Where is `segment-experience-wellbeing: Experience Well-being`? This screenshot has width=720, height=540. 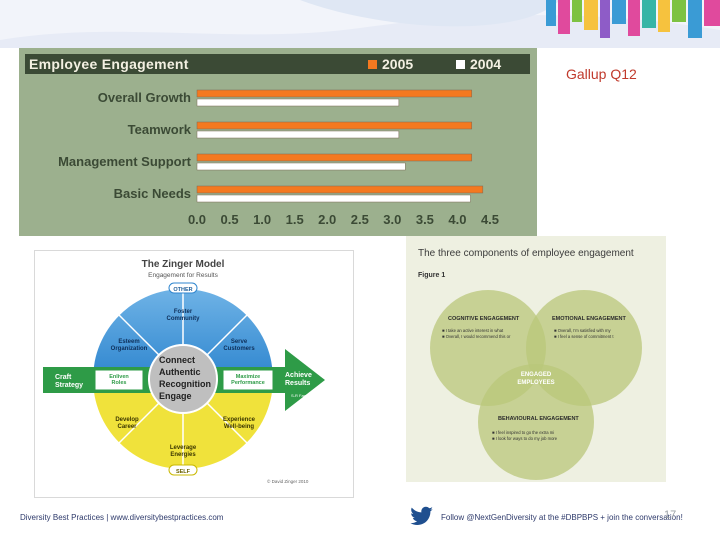
segment-experience-wellbeing: Experience Well-being is located at coordinates (239, 423).